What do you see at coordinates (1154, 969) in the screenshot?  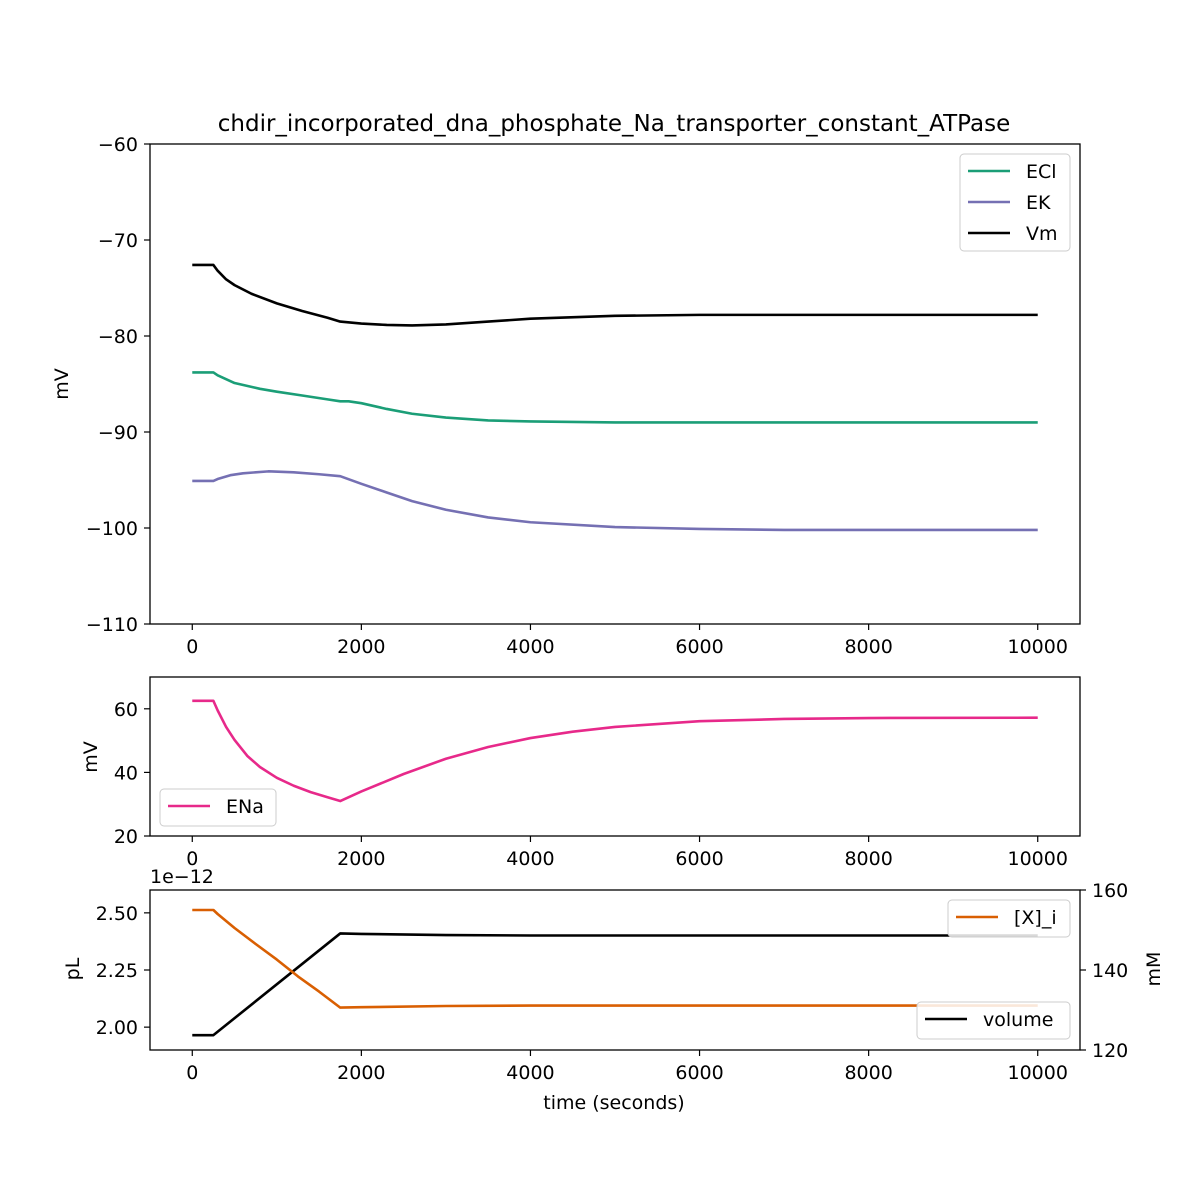 I see `panel-3-y2-axis-label: mM` at bounding box center [1154, 969].